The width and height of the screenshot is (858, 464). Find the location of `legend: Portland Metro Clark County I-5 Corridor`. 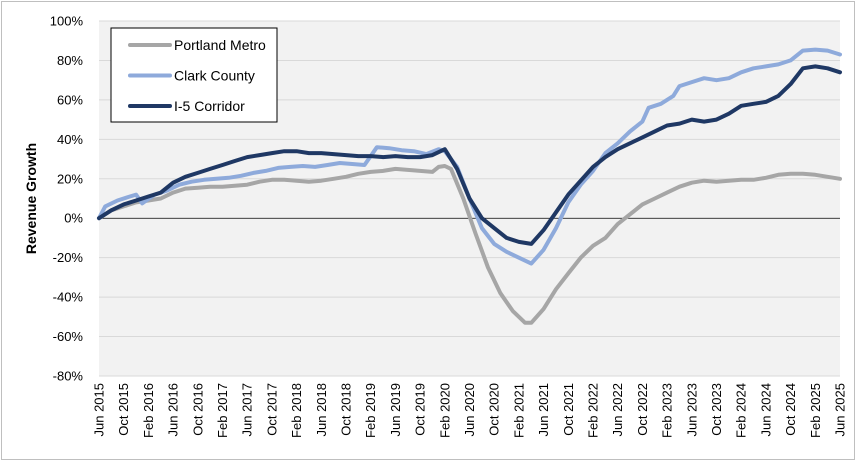

legend: Portland Metro Clark County I-5 Corridor is located at coordinates (194, 75).